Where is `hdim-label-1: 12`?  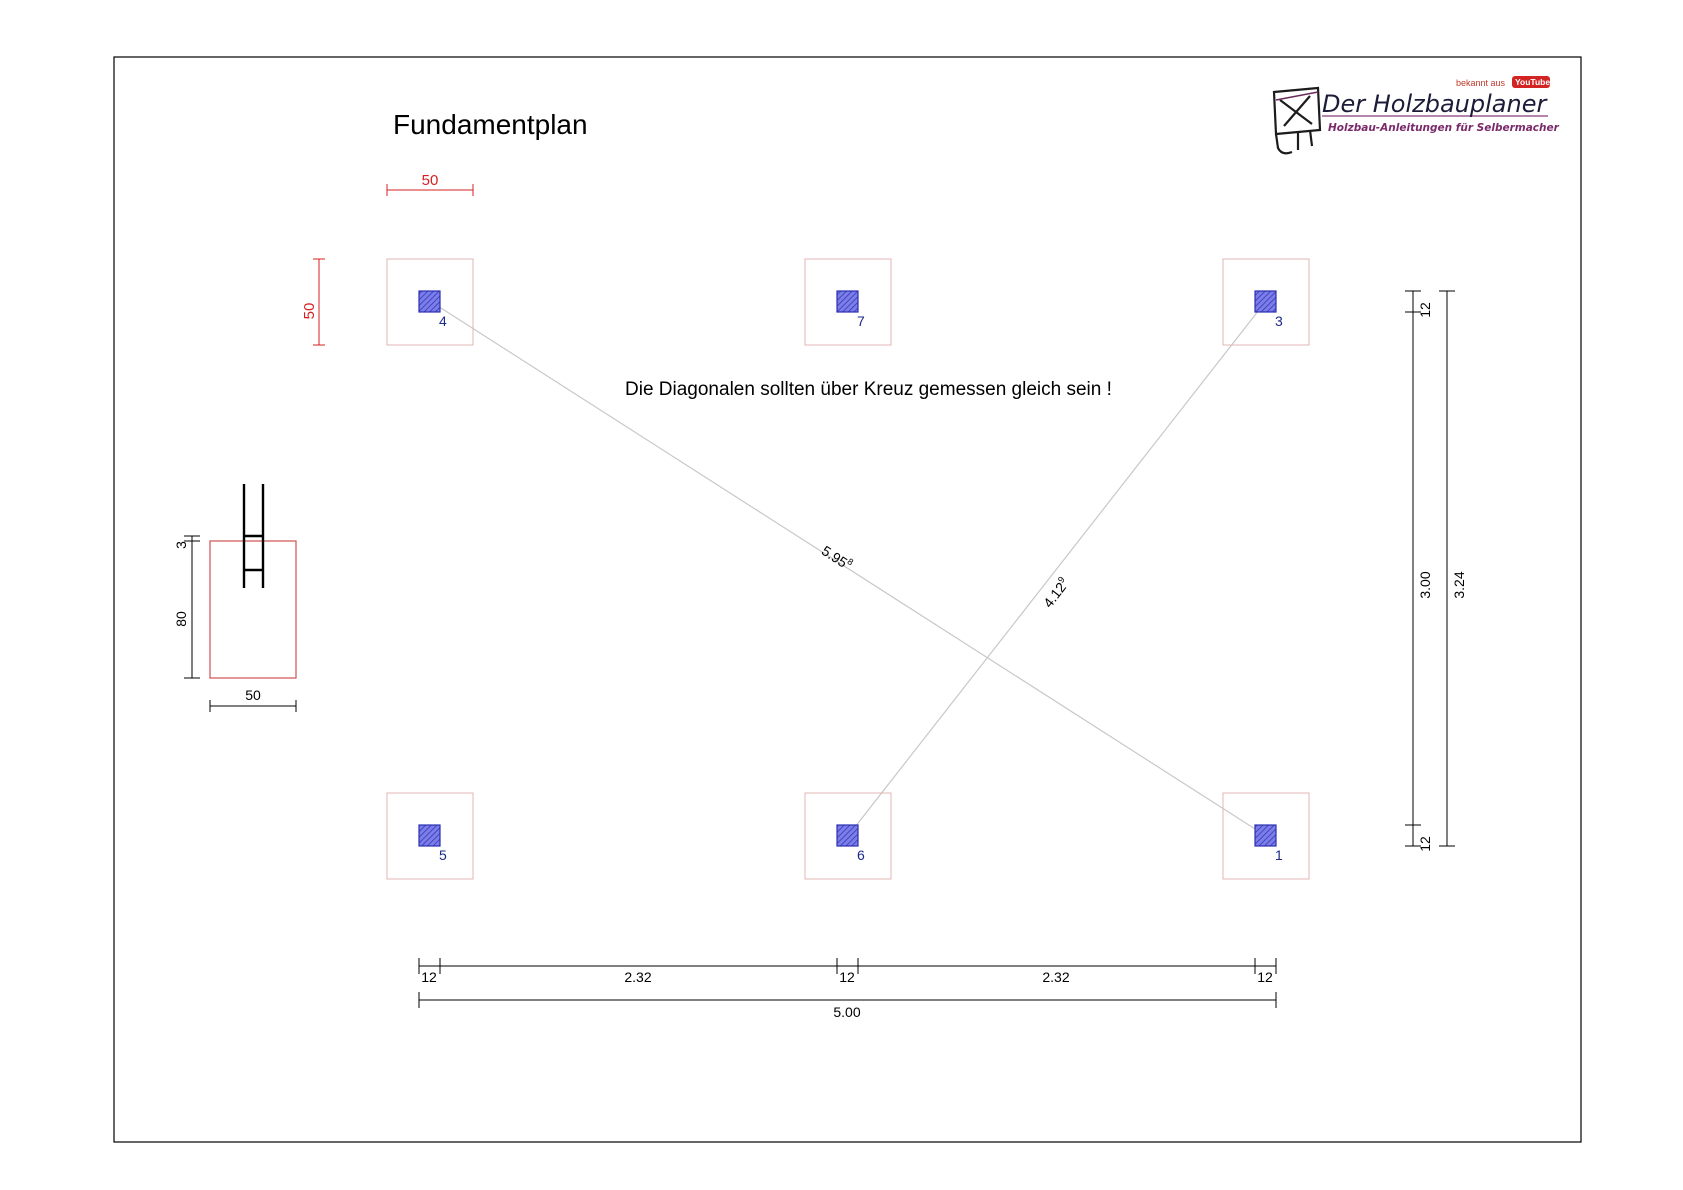
hdim-label-1: 12 is located at coordinates (429, 977).